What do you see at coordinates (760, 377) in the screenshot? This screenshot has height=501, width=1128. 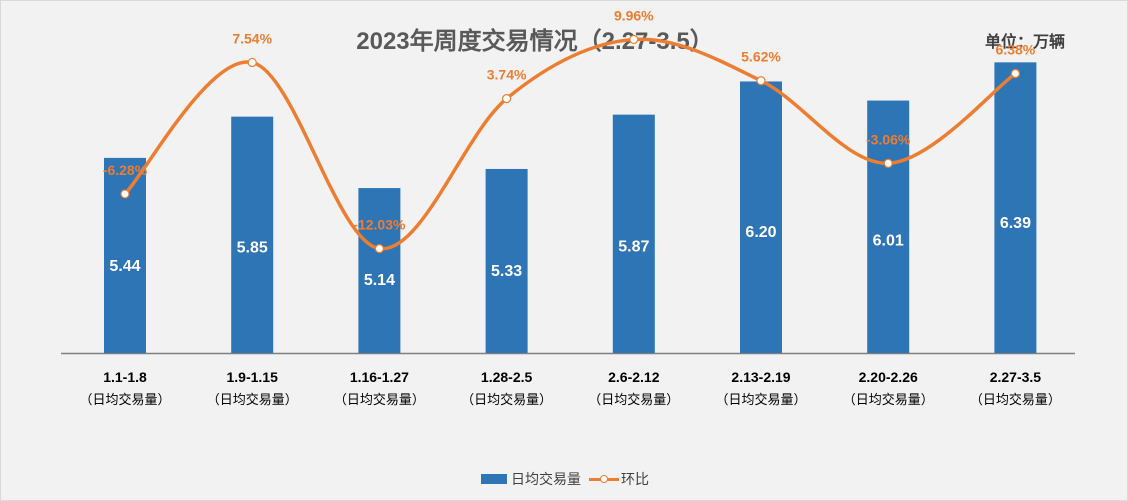 I see `x-tick-label: 2.13-2.19` at bounding box center [760, 377].